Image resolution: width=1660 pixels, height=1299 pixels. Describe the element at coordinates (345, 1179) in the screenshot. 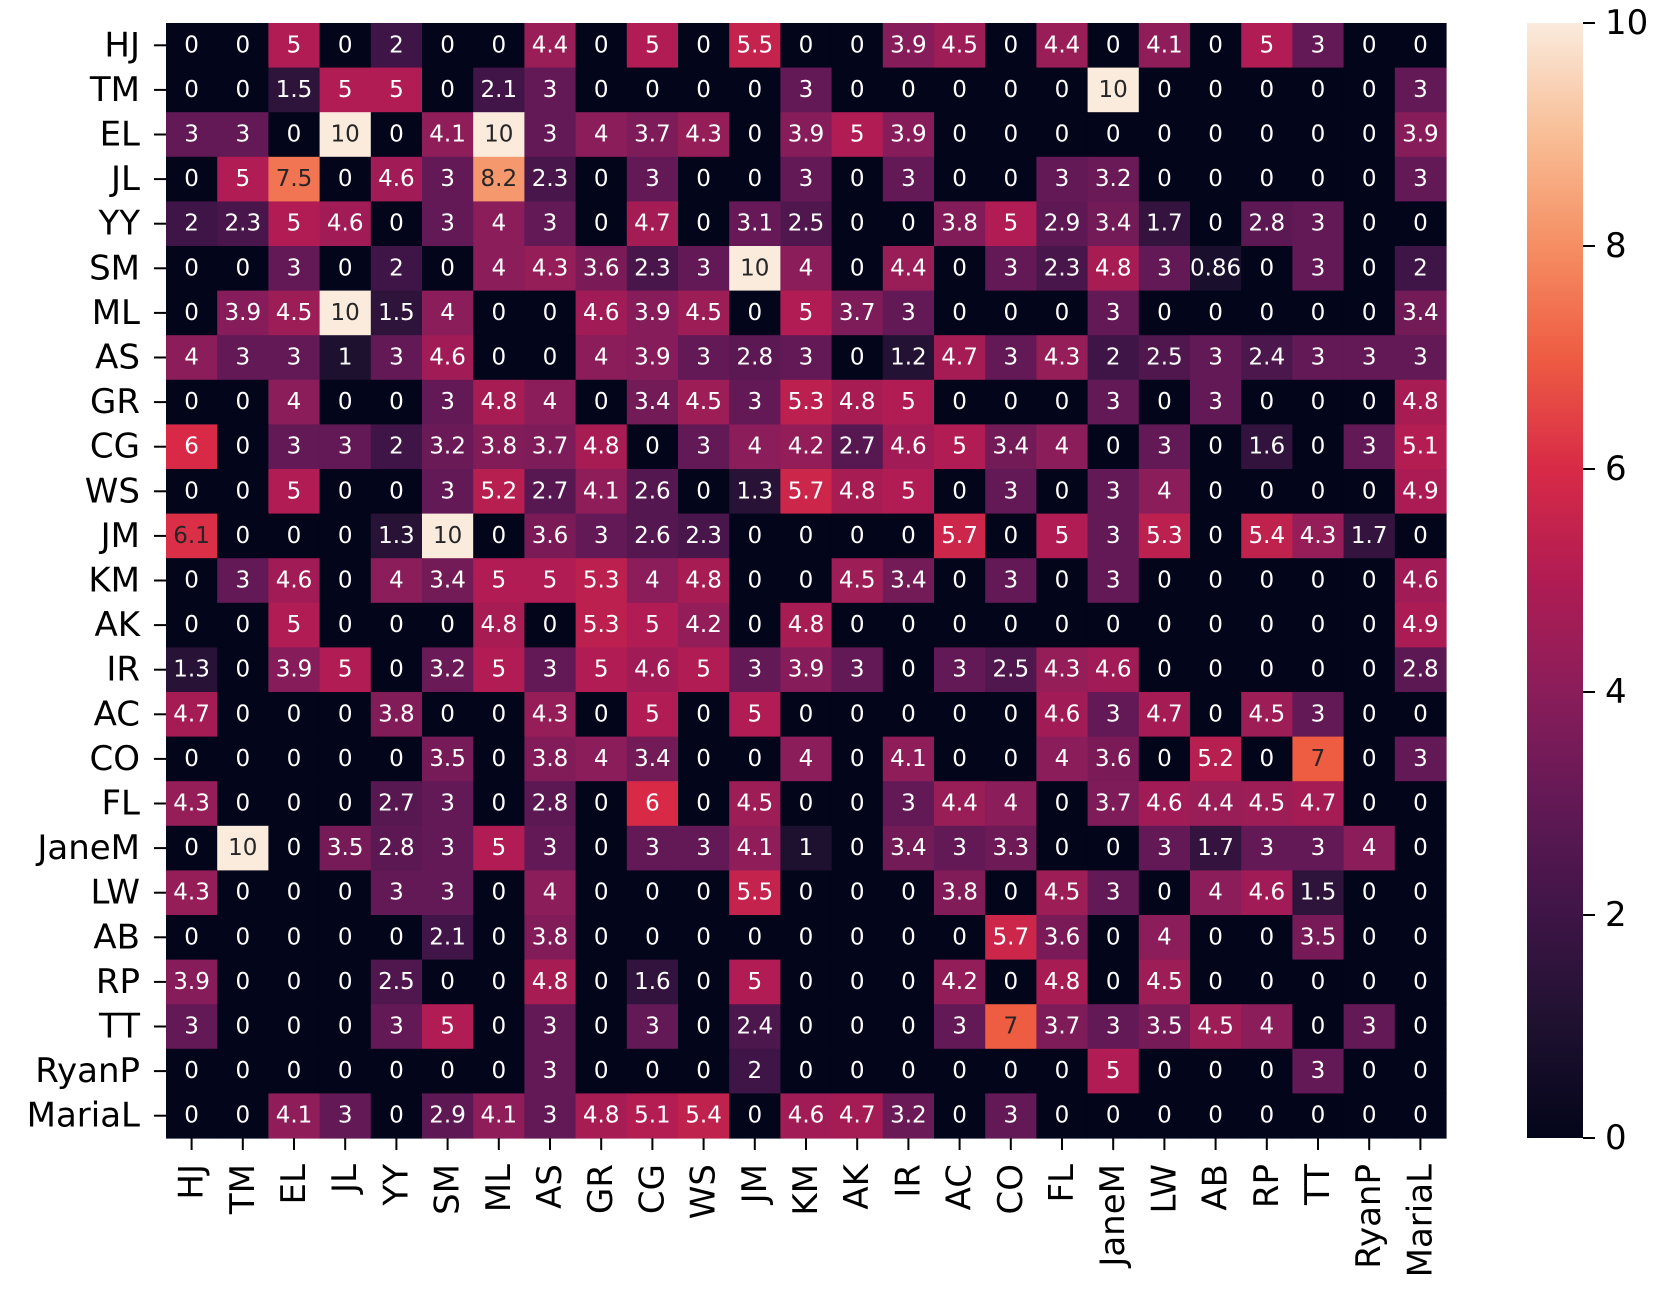

I see `x-tick-label: JL` at that location.